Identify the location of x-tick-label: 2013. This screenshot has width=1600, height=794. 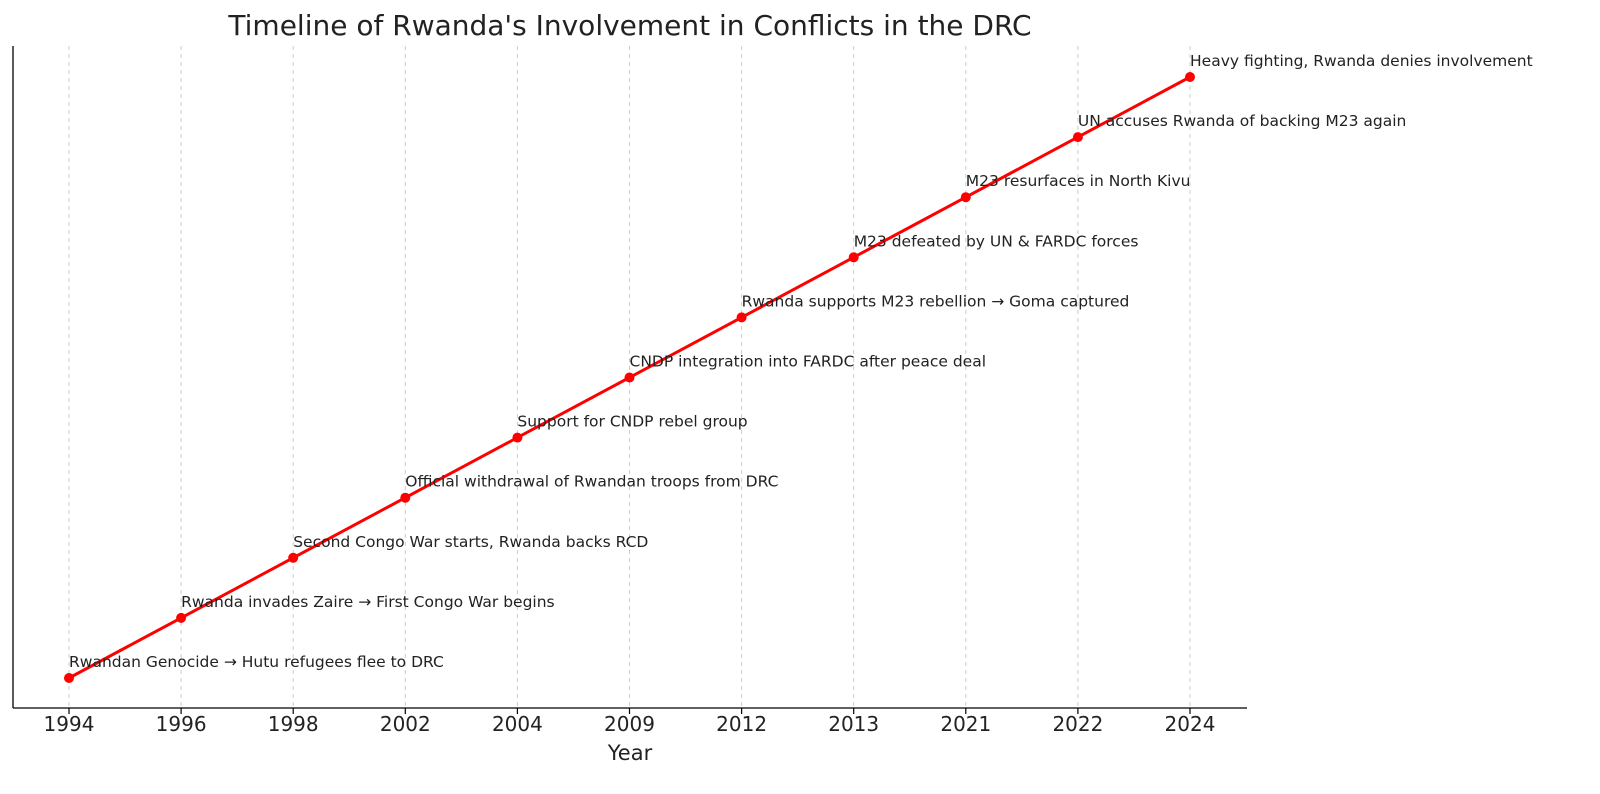
(853, 724).